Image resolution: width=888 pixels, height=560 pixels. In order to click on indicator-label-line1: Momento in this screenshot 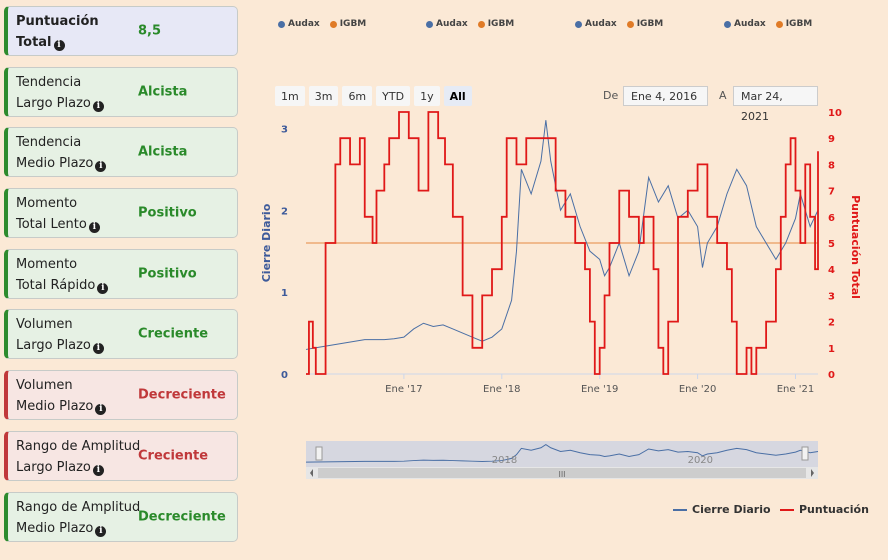, I will do `click(47, 264)`.